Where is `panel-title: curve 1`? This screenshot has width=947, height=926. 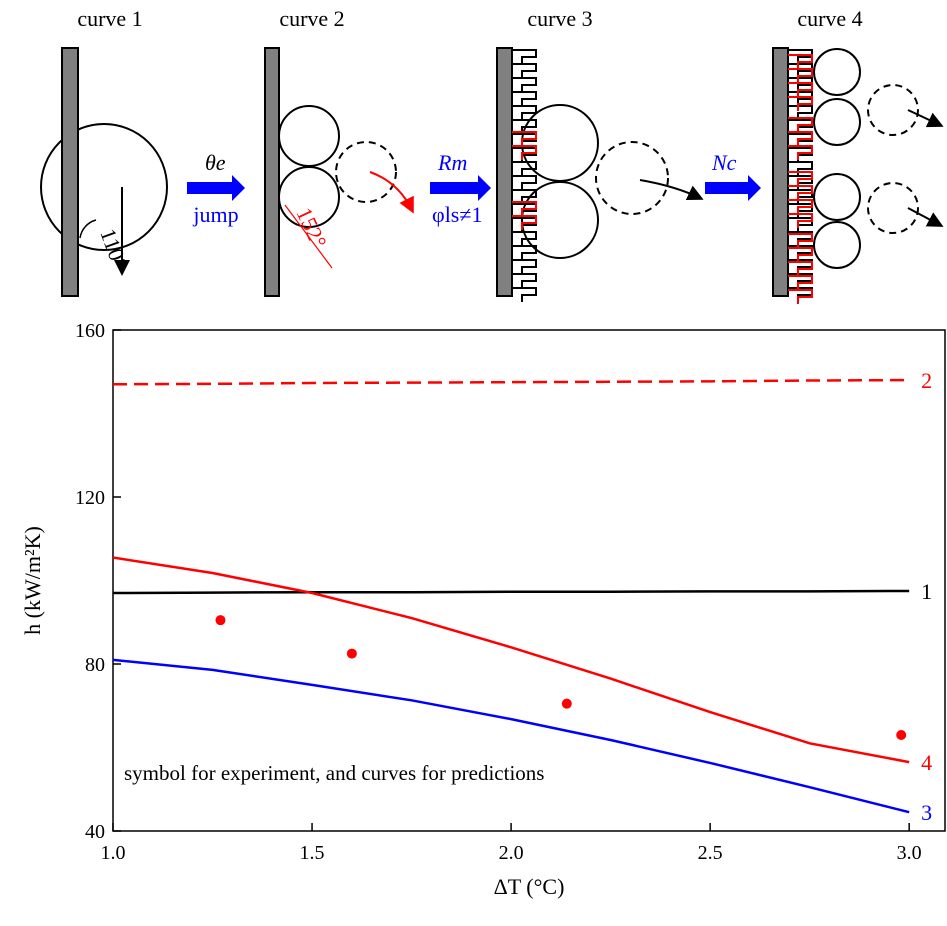
panel-title: curve 1 is located at coordinates (109, 18).